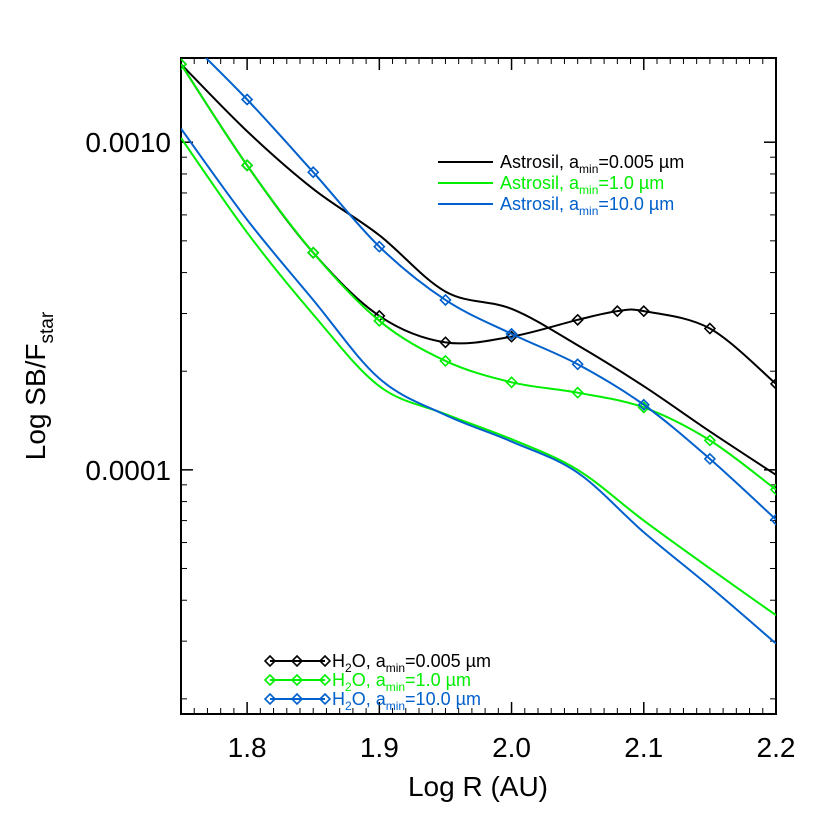  I want to click on legend-h2o-entry-2-label: H2O, amin=10.0 µm, so click(406, 701).